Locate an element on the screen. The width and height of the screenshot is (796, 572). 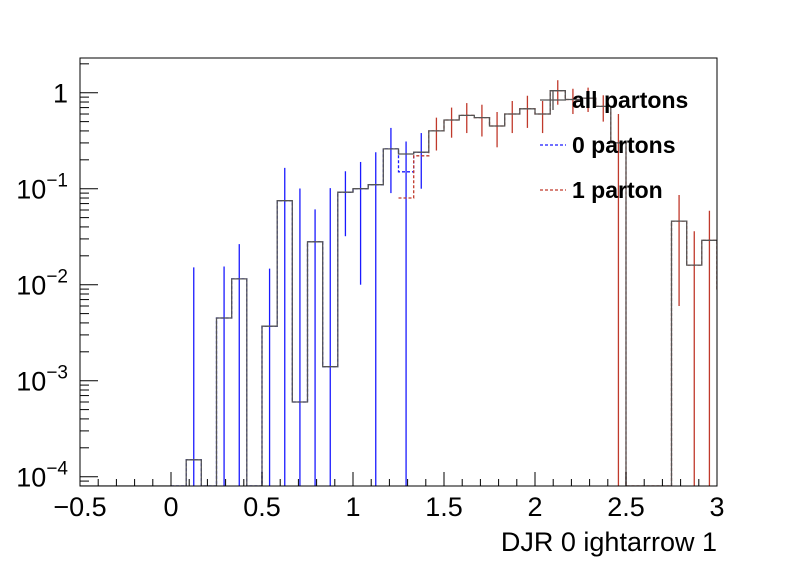
x-tick-label: 1 is located at coordinates (352, 507).